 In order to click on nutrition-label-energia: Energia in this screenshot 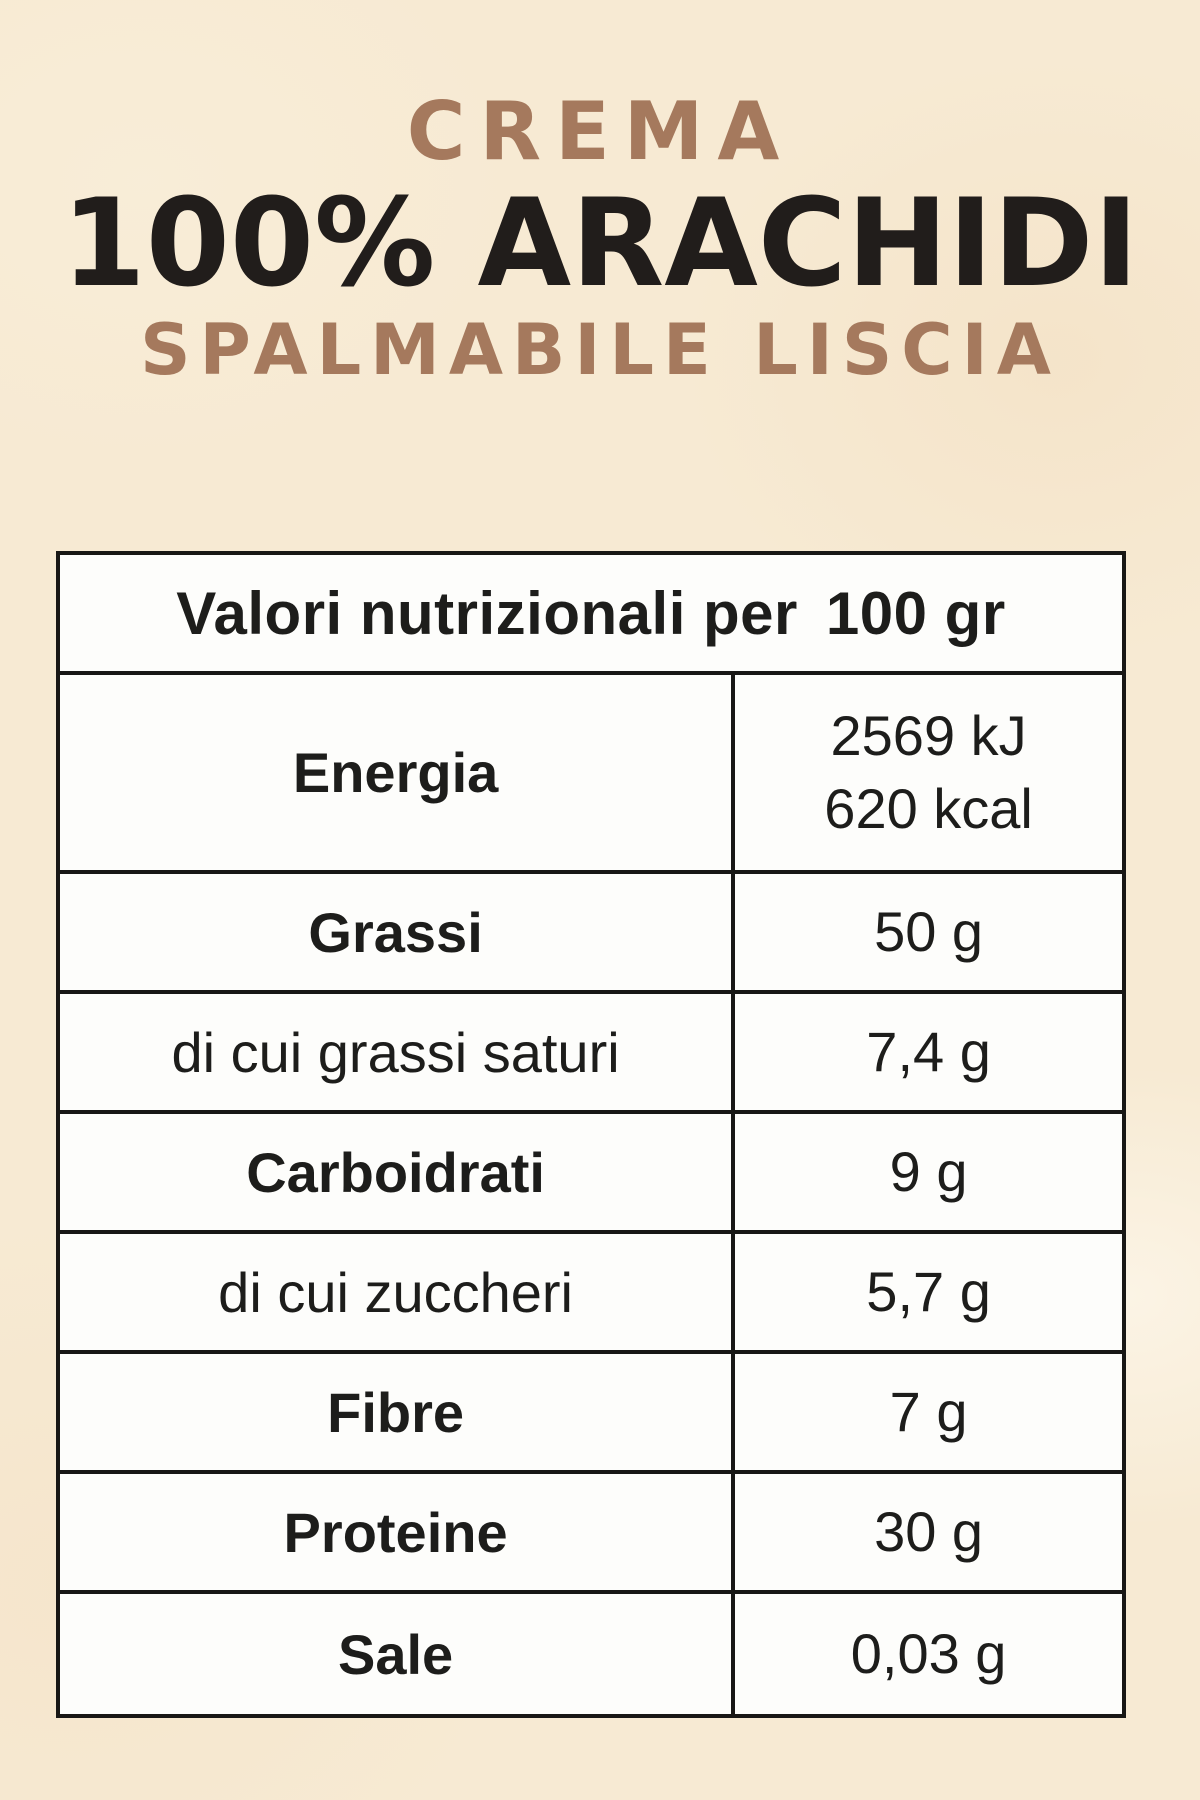, I will do `click(395, 773)`.